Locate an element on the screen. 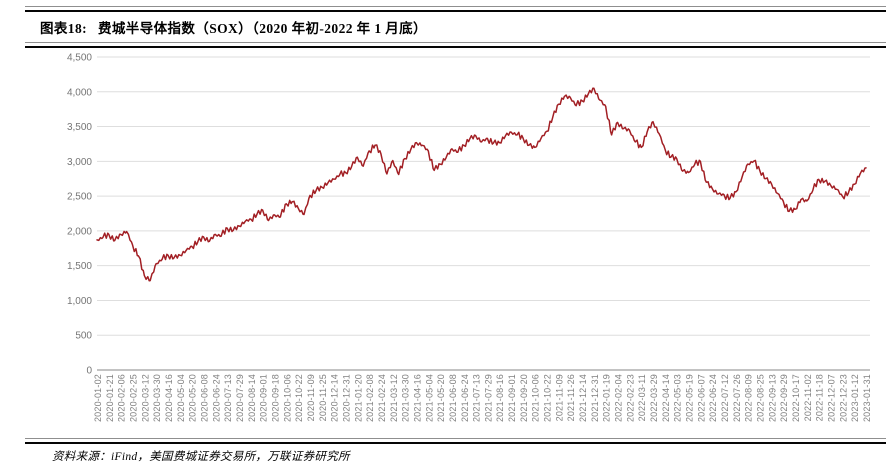 This screenshot has width=888, height=474. x-axis-tick-label: 2020-01-02 is located at coordinates (98, 398).